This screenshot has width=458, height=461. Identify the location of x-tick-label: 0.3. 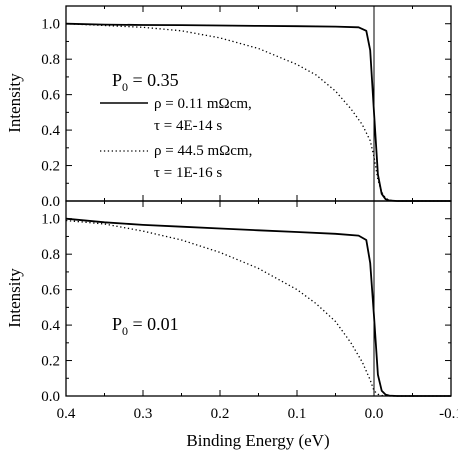
(143, 414).